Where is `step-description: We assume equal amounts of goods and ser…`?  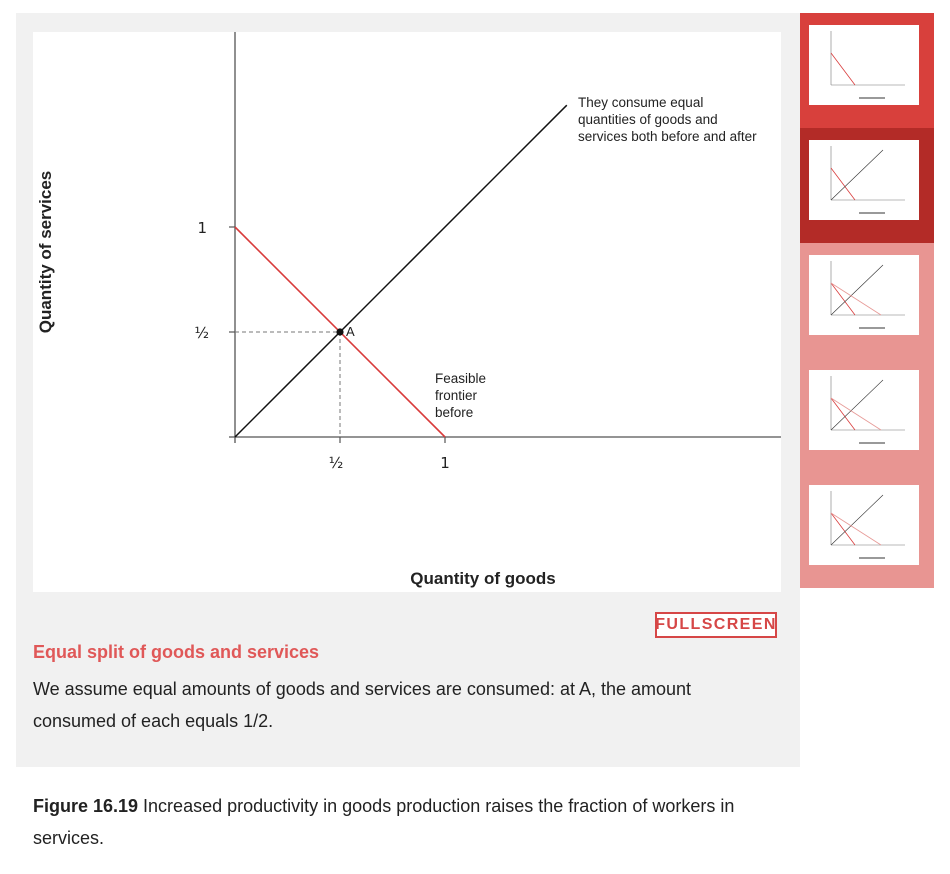 step-description: We assume equal amounts of goods and ser… is located at coordinates (362, 705).